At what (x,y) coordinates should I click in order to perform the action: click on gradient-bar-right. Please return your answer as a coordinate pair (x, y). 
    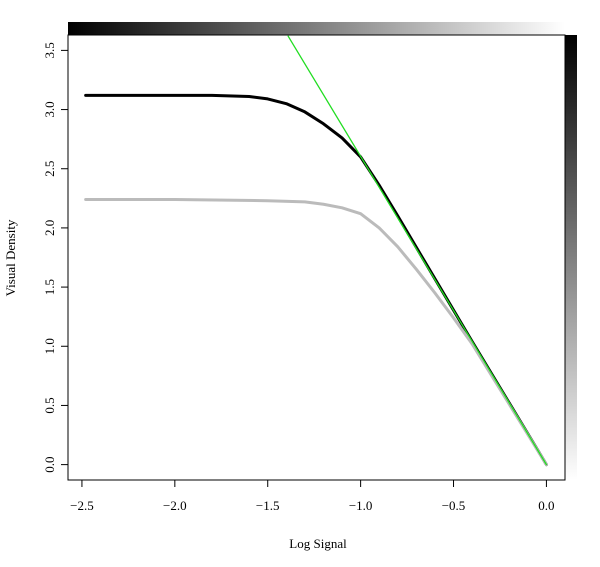
    Looking at the image, I should click on (571, 257).